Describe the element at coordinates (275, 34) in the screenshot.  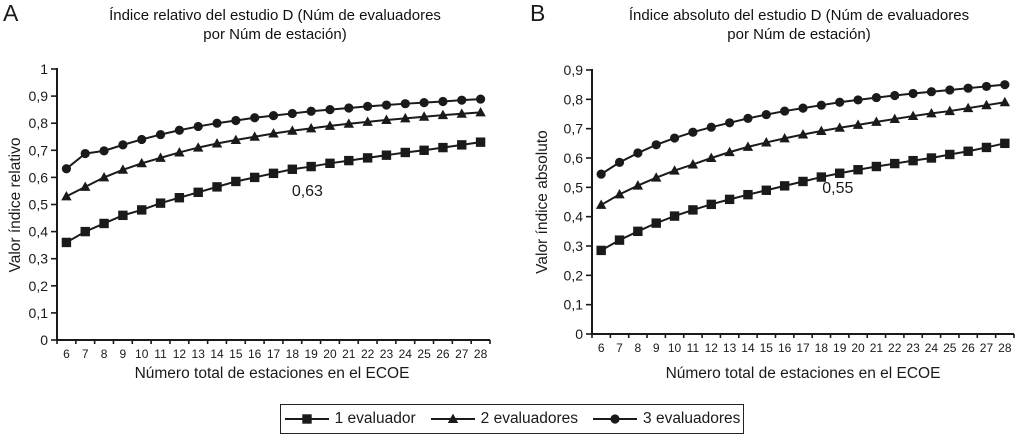
I see `panel-a-title-line2: por Núm de estación)` at that location.